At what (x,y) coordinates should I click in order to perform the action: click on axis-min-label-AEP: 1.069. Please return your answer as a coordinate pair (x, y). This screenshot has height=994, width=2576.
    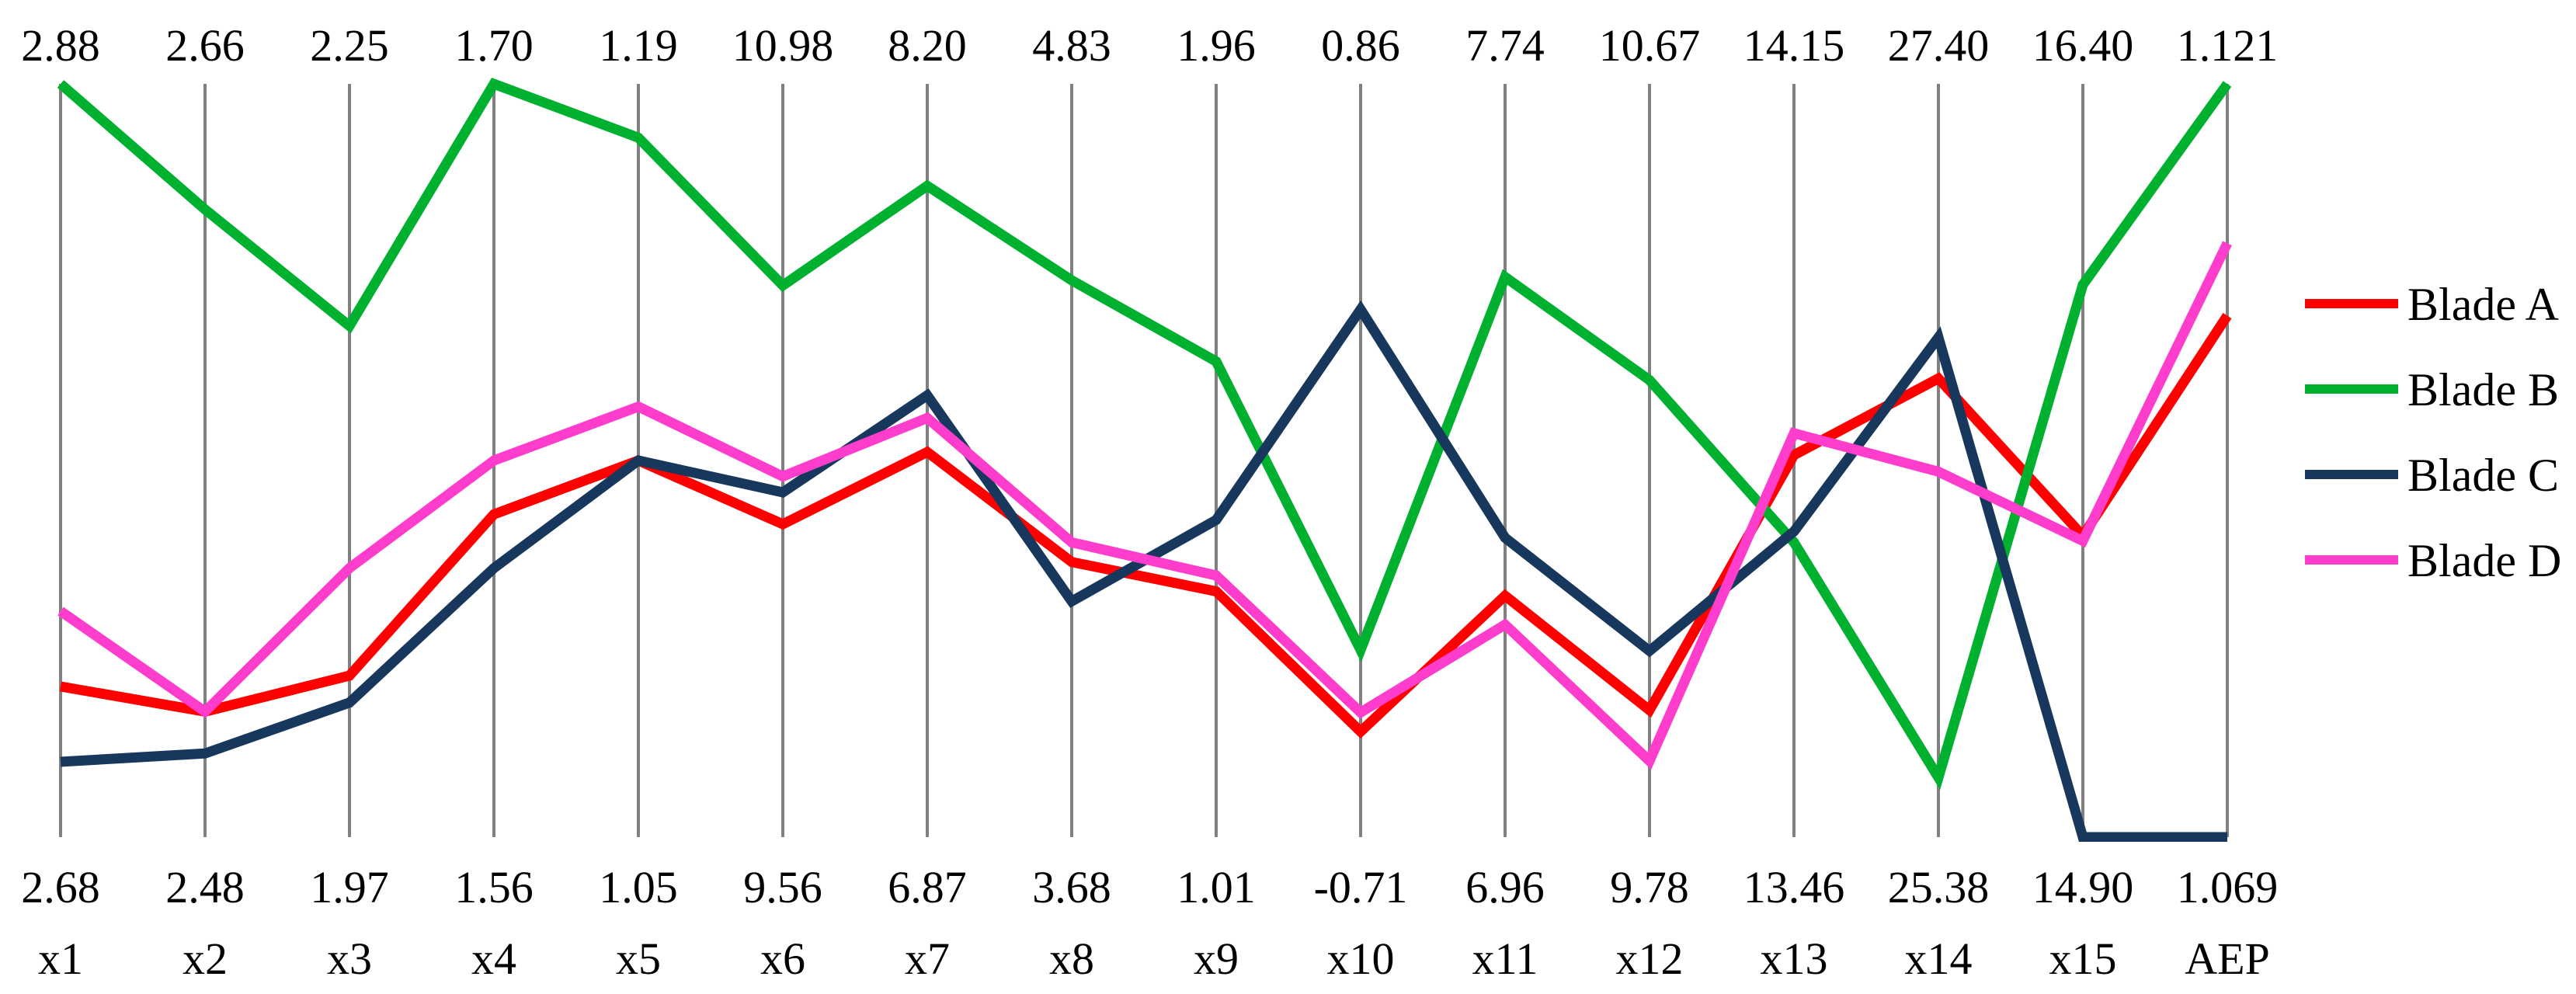
    Looking at the image, I should click on (2228, 887).